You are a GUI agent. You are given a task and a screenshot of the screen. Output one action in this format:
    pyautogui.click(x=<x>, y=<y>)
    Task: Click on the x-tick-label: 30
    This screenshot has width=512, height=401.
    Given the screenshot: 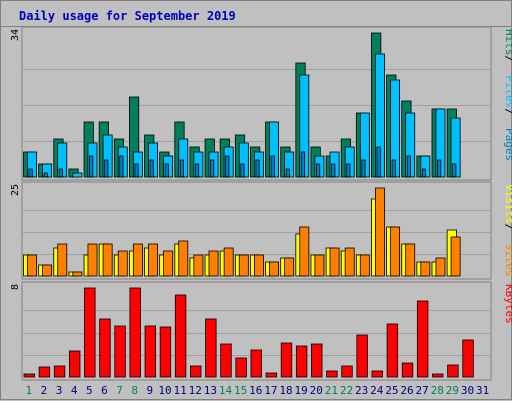 What is the action you would take?
    pyautogui.click(x=467, y=390)
    